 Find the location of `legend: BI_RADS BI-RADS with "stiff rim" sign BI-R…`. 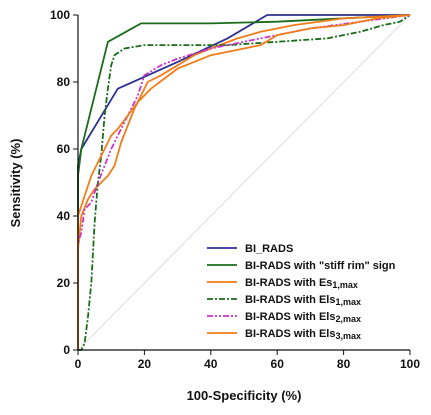

legend: BI_RADS BI-RADS with "stiff rim" sign BI-R… is located at coordinates (301, 292).